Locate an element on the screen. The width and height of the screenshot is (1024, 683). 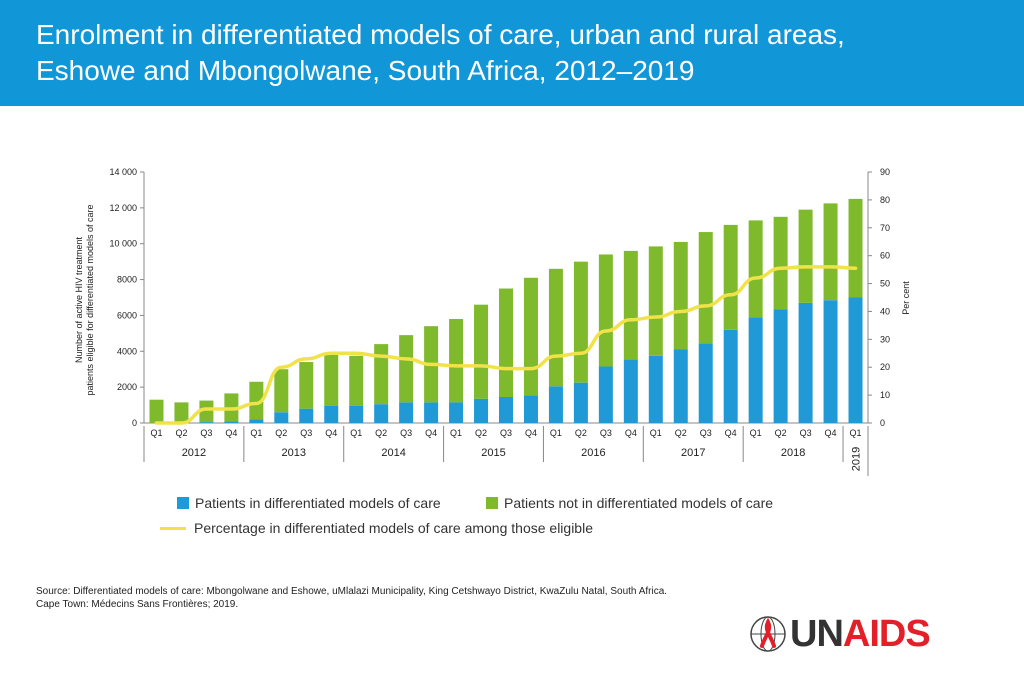
y-left-tick-label: 8000 is located at coordinates (127, 280).